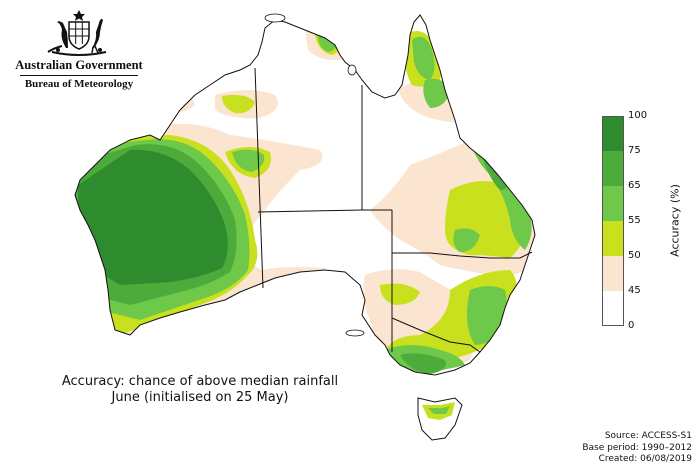  What do you see at coordinates (310, 211) in the screenshot?
I see `nt-sa-border` at bounding box center [310, 211].